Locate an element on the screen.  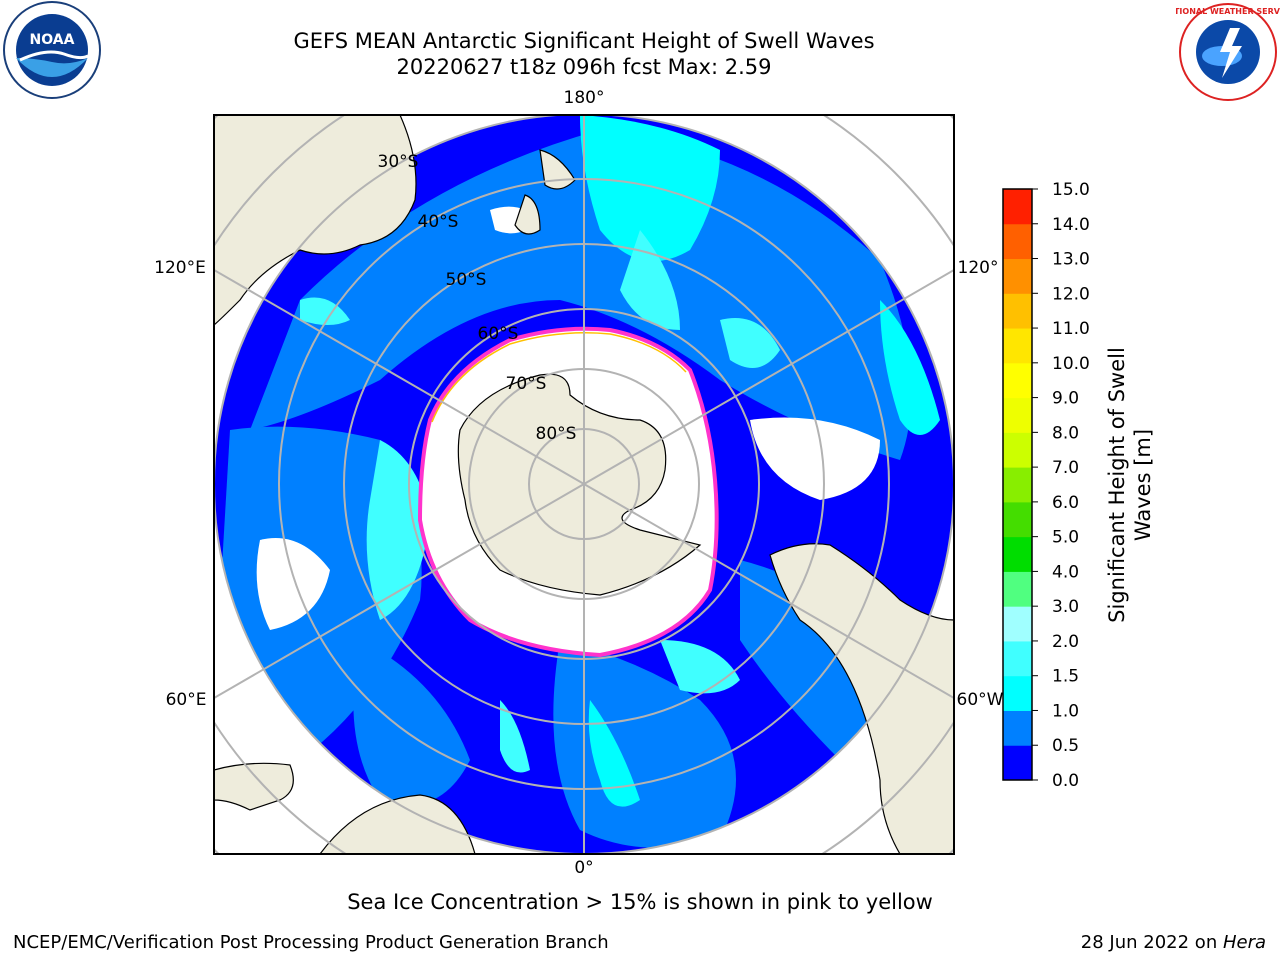
colorbar-tick-label: 1.0 is located at coordinates (1065, 711).